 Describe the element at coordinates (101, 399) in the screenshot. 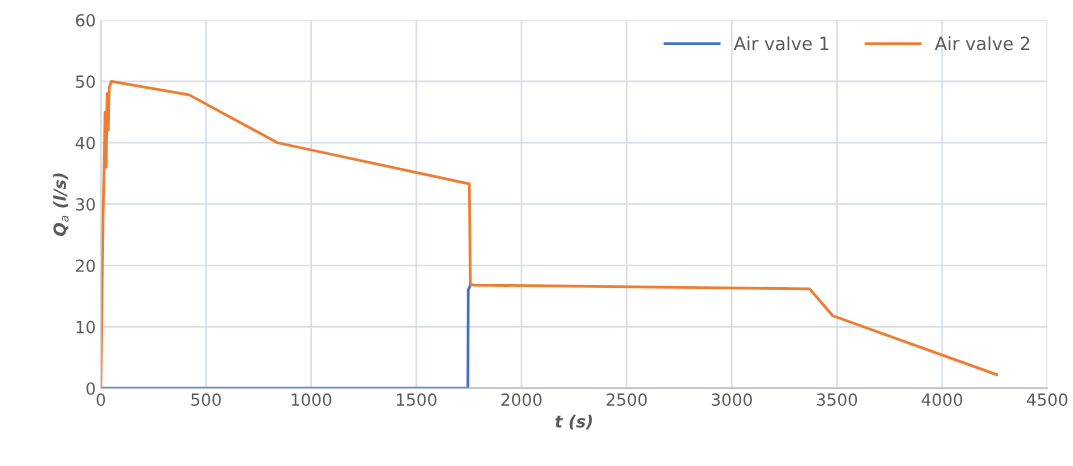

I see `x-tick-label: 0` at that location.